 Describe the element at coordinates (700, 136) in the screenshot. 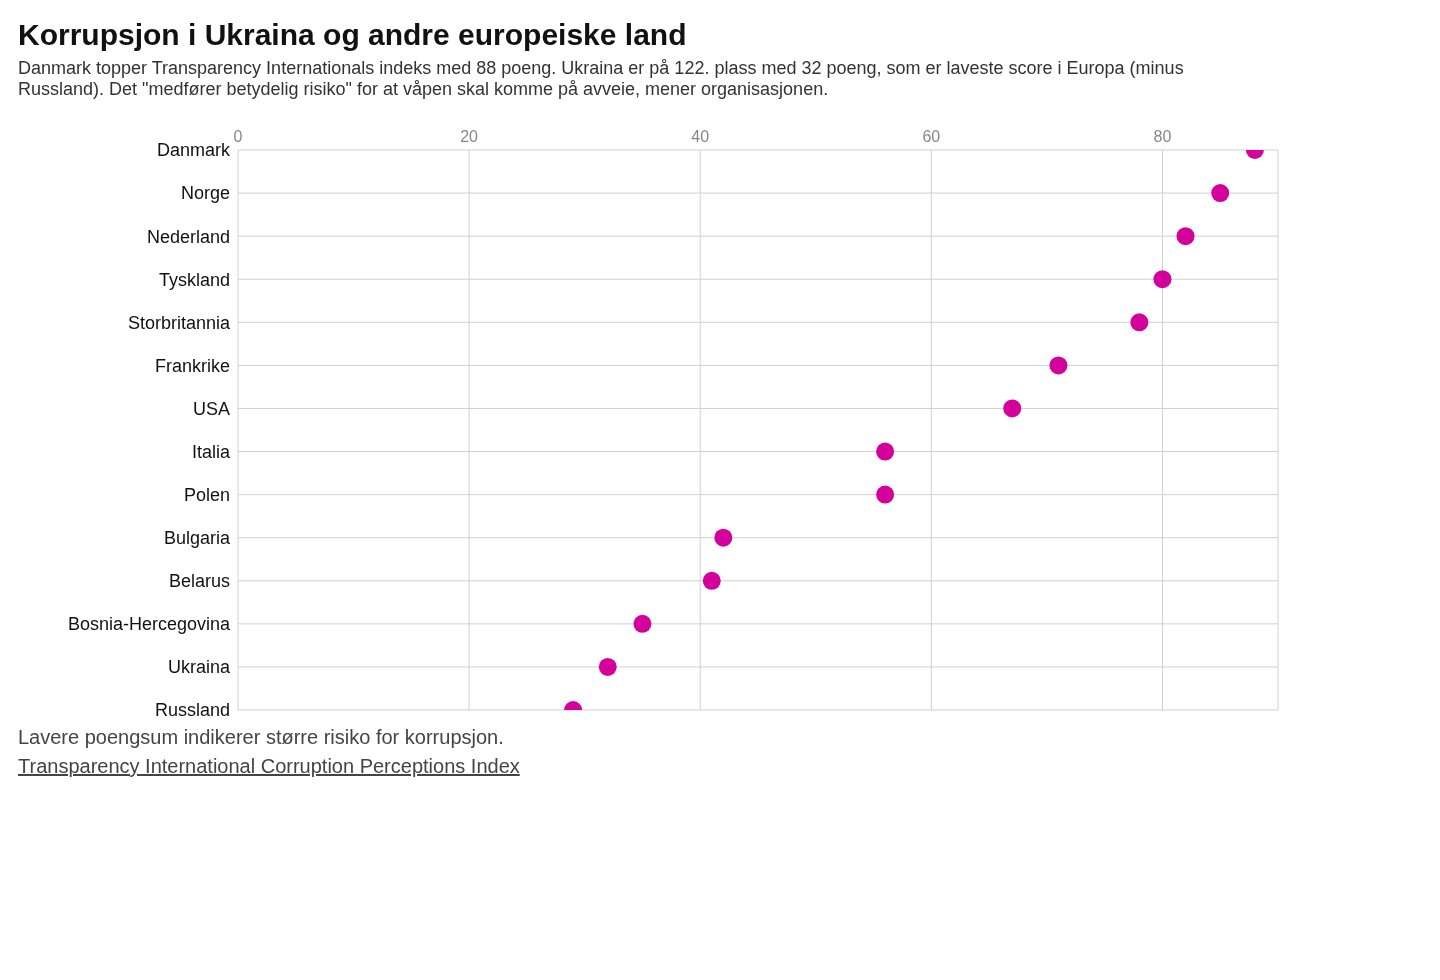

I see `x-tick-label: 40` at that location.